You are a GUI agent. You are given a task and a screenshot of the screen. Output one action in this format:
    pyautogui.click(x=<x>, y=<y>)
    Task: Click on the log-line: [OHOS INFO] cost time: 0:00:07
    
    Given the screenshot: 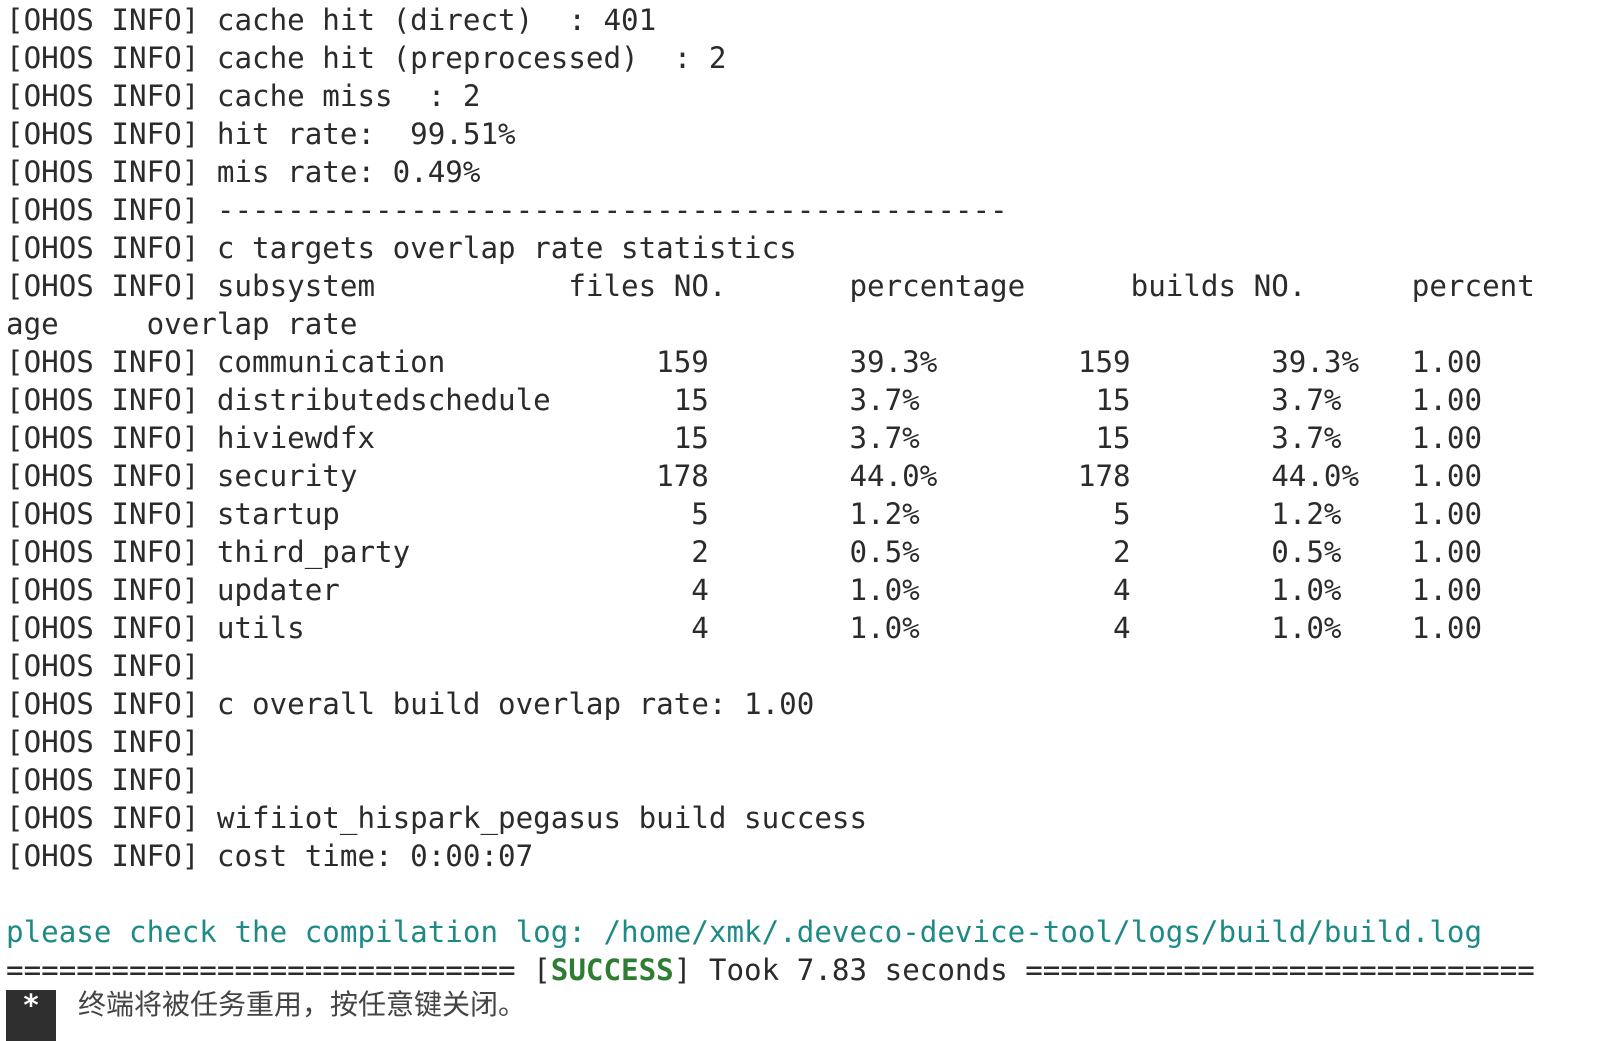 What is the action you would take?
    pyautogui.click(x=270, y=856)
    